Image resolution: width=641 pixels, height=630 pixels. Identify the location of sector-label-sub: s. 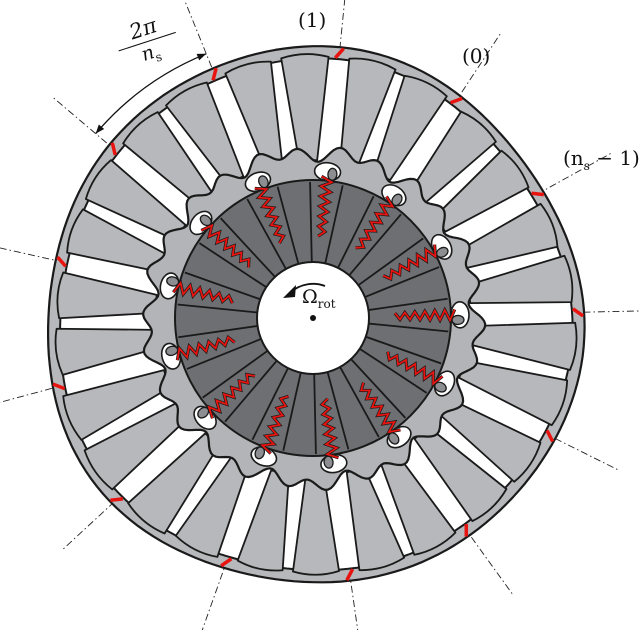
(586, 166).